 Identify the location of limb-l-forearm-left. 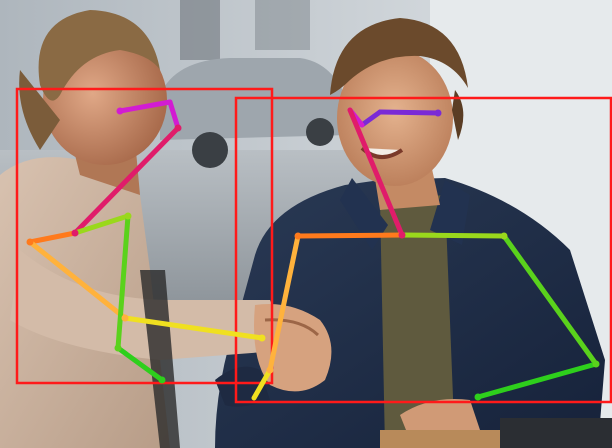
(140, 364).